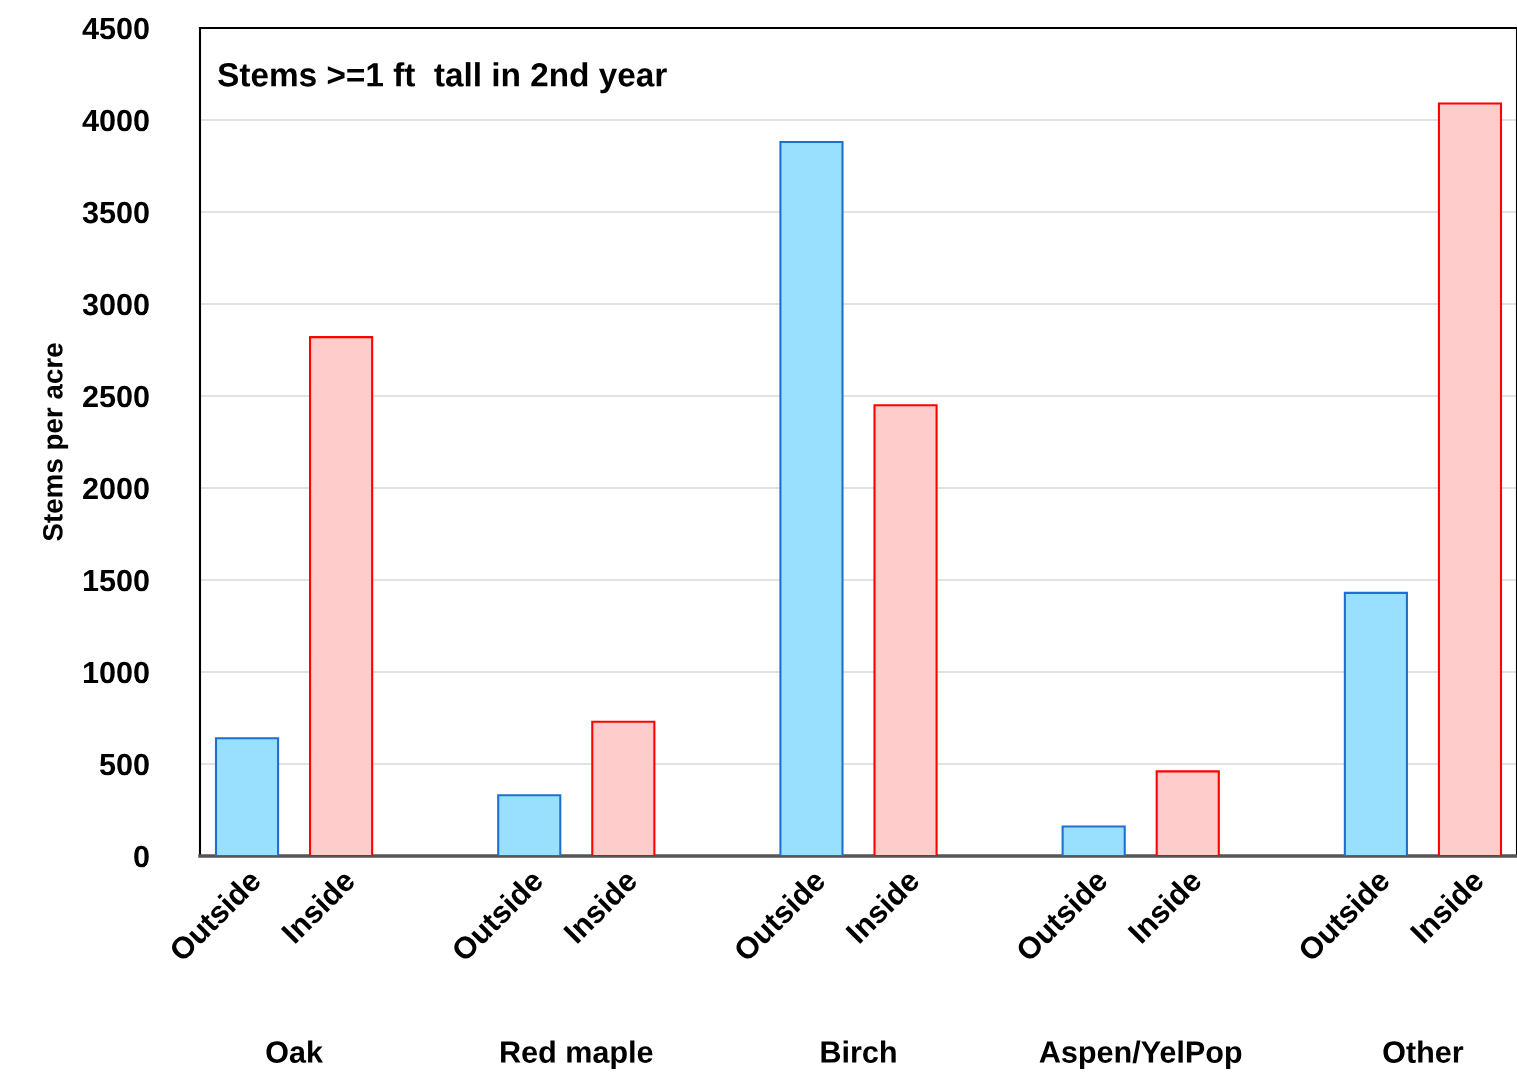 This screenshot has height=1077, width=1517. Describe the element at coordinates (116, 396) in the screenshot. I see `y-tick-label: 2500` at that location.